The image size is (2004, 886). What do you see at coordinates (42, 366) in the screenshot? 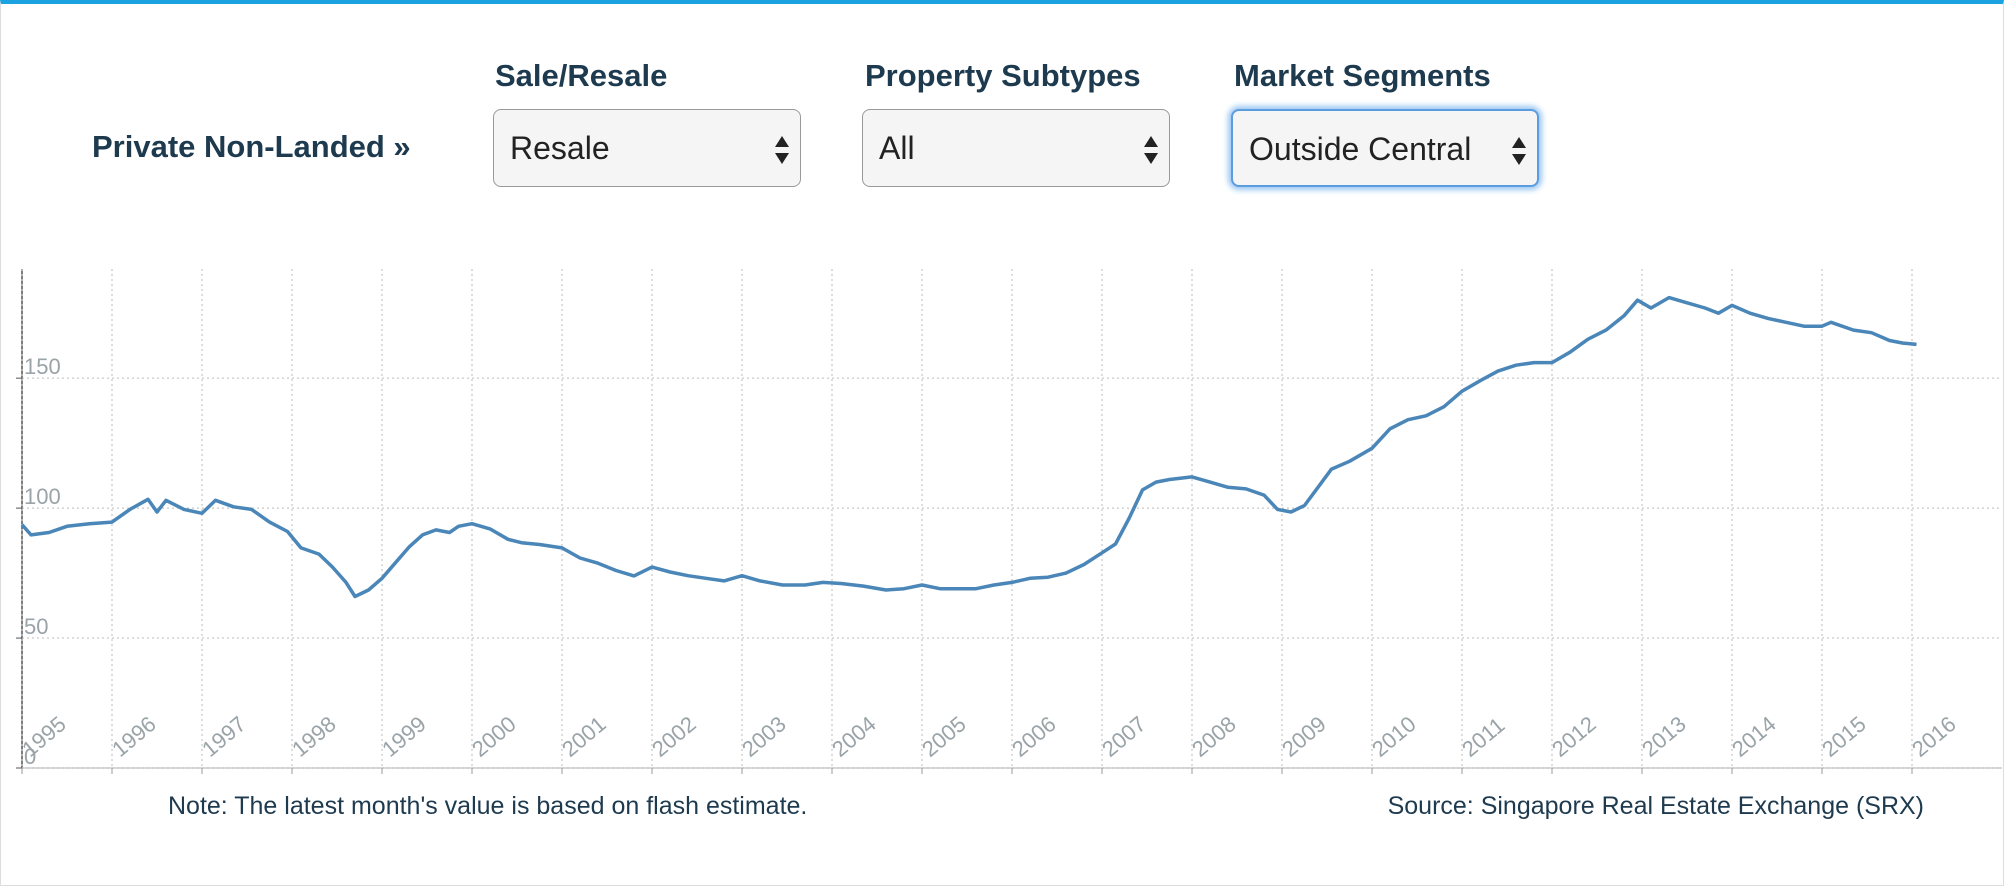
I see `y-tick-label: 150` at bounding box center [42, 366].